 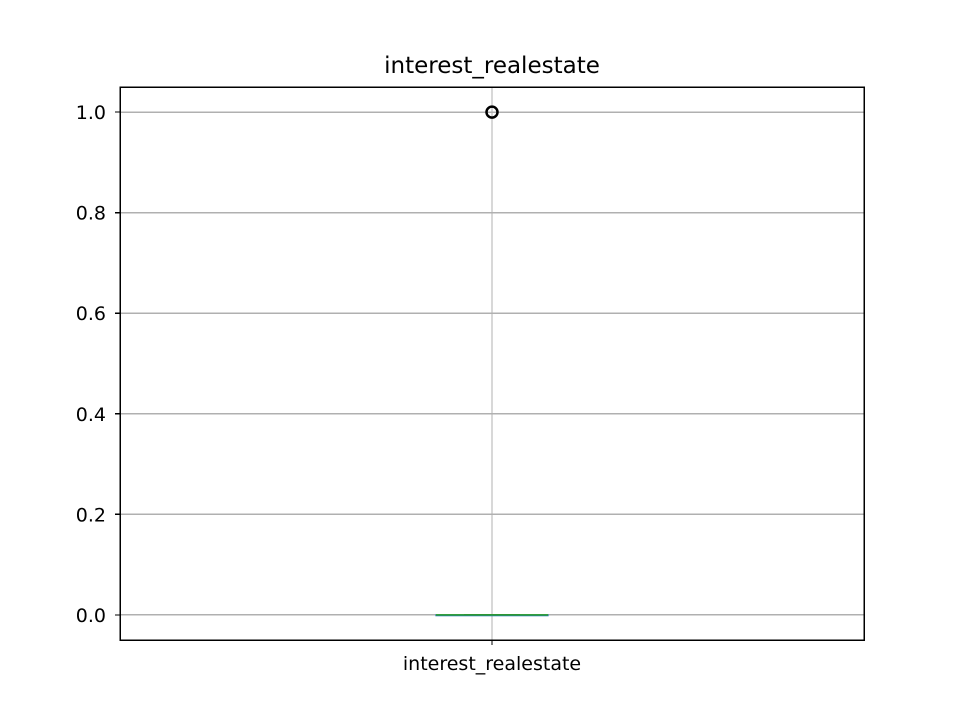 What do you see at coordinates (91, 214) in the screenshot?
I see `y-tick-label: 0.8` at bounding box center [91, 214].